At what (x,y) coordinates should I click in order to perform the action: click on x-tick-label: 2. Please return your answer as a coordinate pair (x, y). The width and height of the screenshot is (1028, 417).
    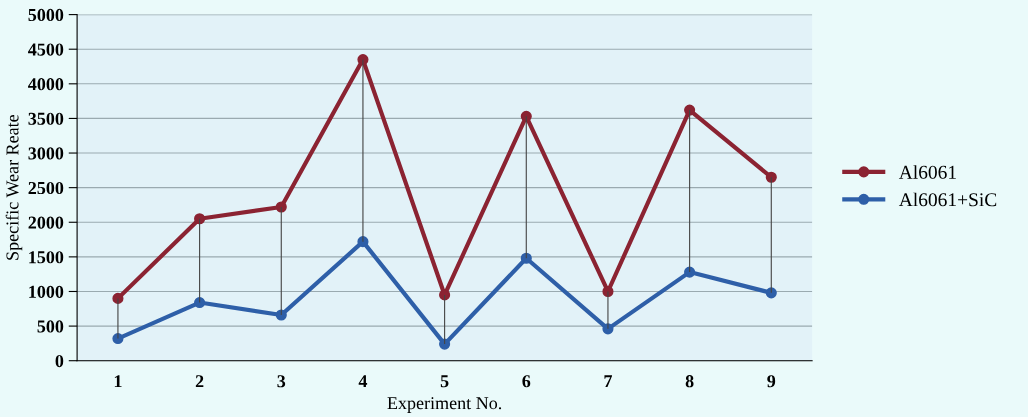
    Looking at the image, I should click on (199, 381).